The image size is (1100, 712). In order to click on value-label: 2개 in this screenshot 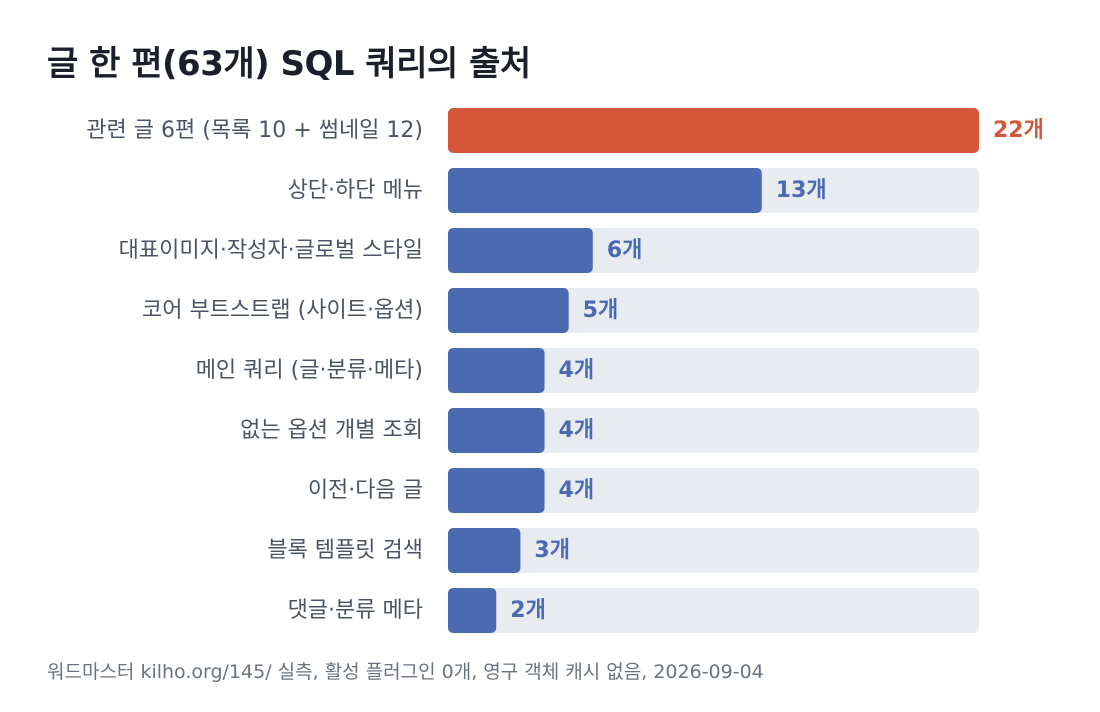, I will do `click(528, 610)`.